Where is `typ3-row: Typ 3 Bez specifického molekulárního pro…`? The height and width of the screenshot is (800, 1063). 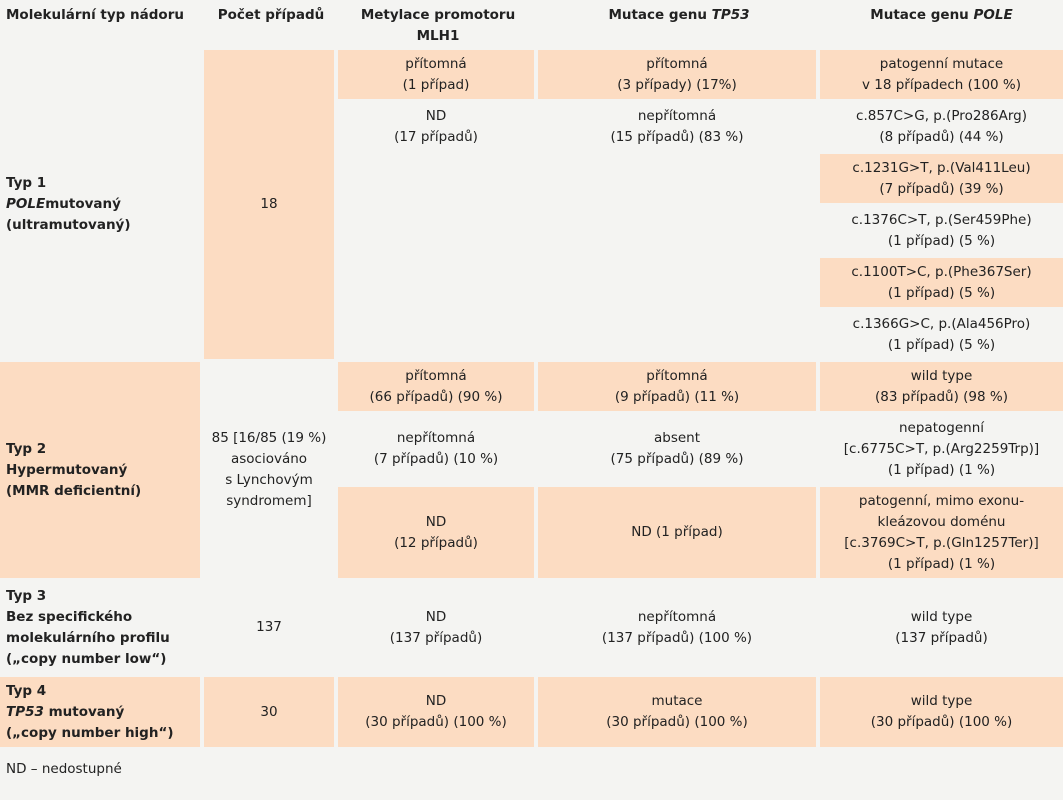 typ3-row: Typ 3 Bez specifického molekulárního pro… is located at coordinates (531, 627).